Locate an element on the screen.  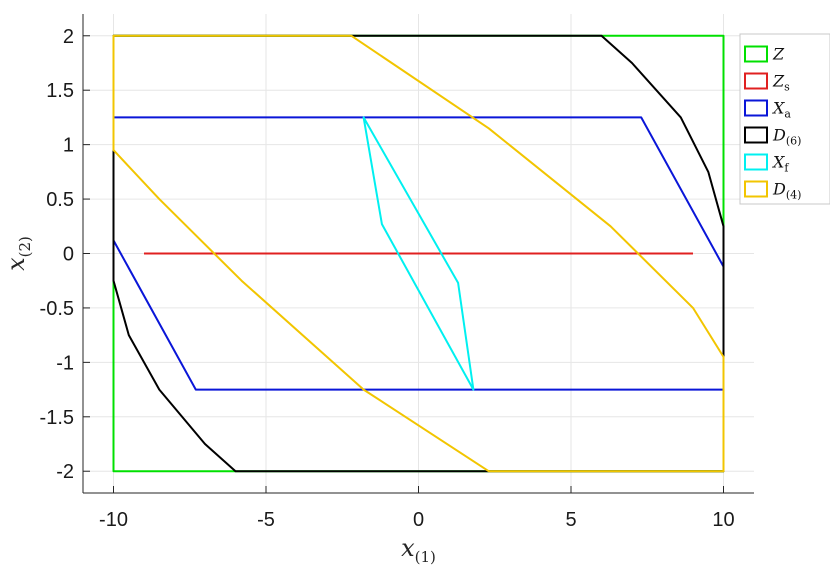
y-tick-label-3: -0.5 is located at coordinates (57, 309).